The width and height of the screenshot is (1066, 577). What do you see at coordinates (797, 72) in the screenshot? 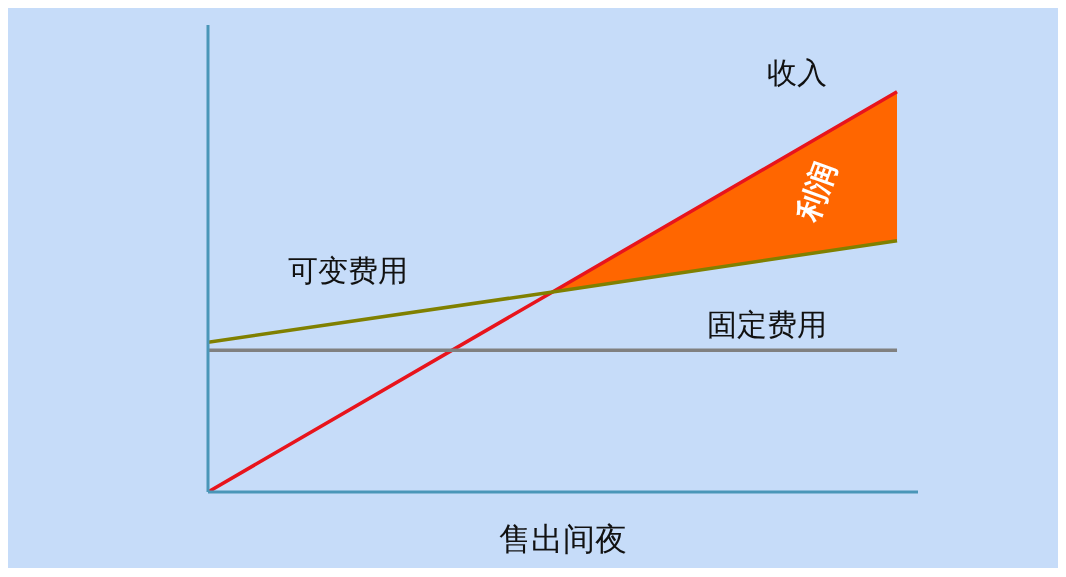
I see `series-label: 收入` at bounding box center [797, 72].